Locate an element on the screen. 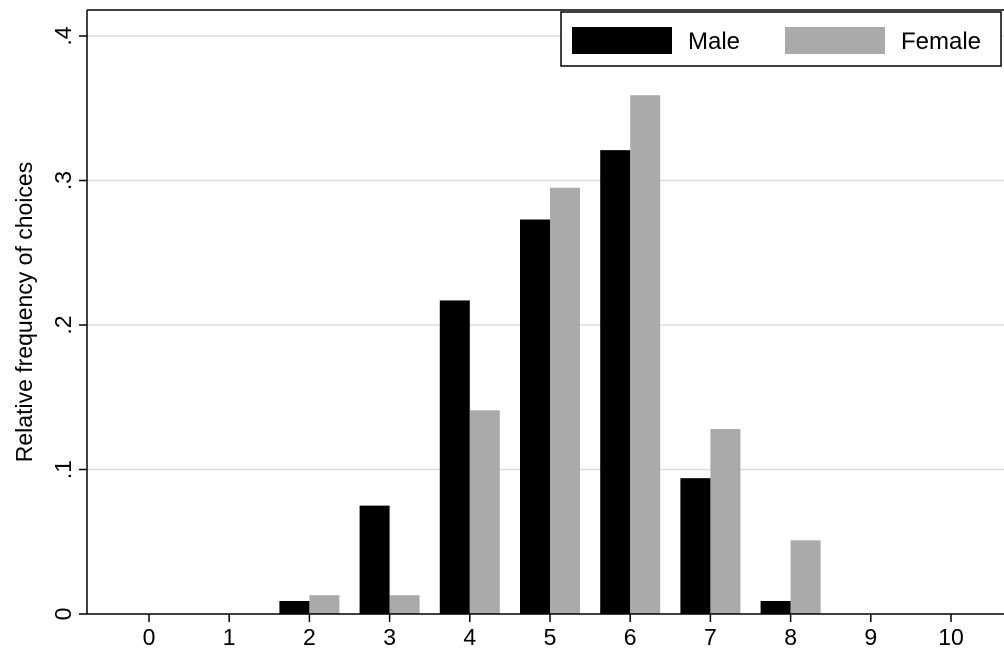 The height and width of the screenshot is (654, 1004). x-tick-label: 7 is located at coordinates (710, 636).